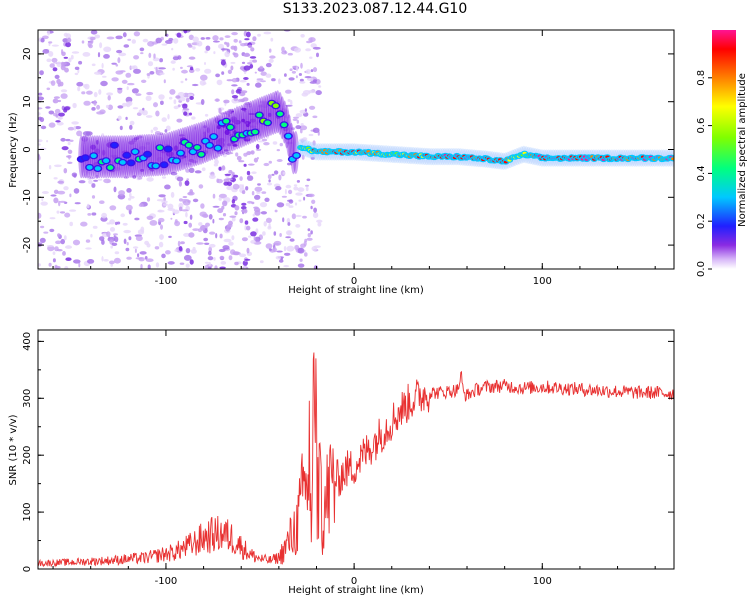 This screenshot has width=750, height=600. I want to click on ridge-halo, so click(293, 153).